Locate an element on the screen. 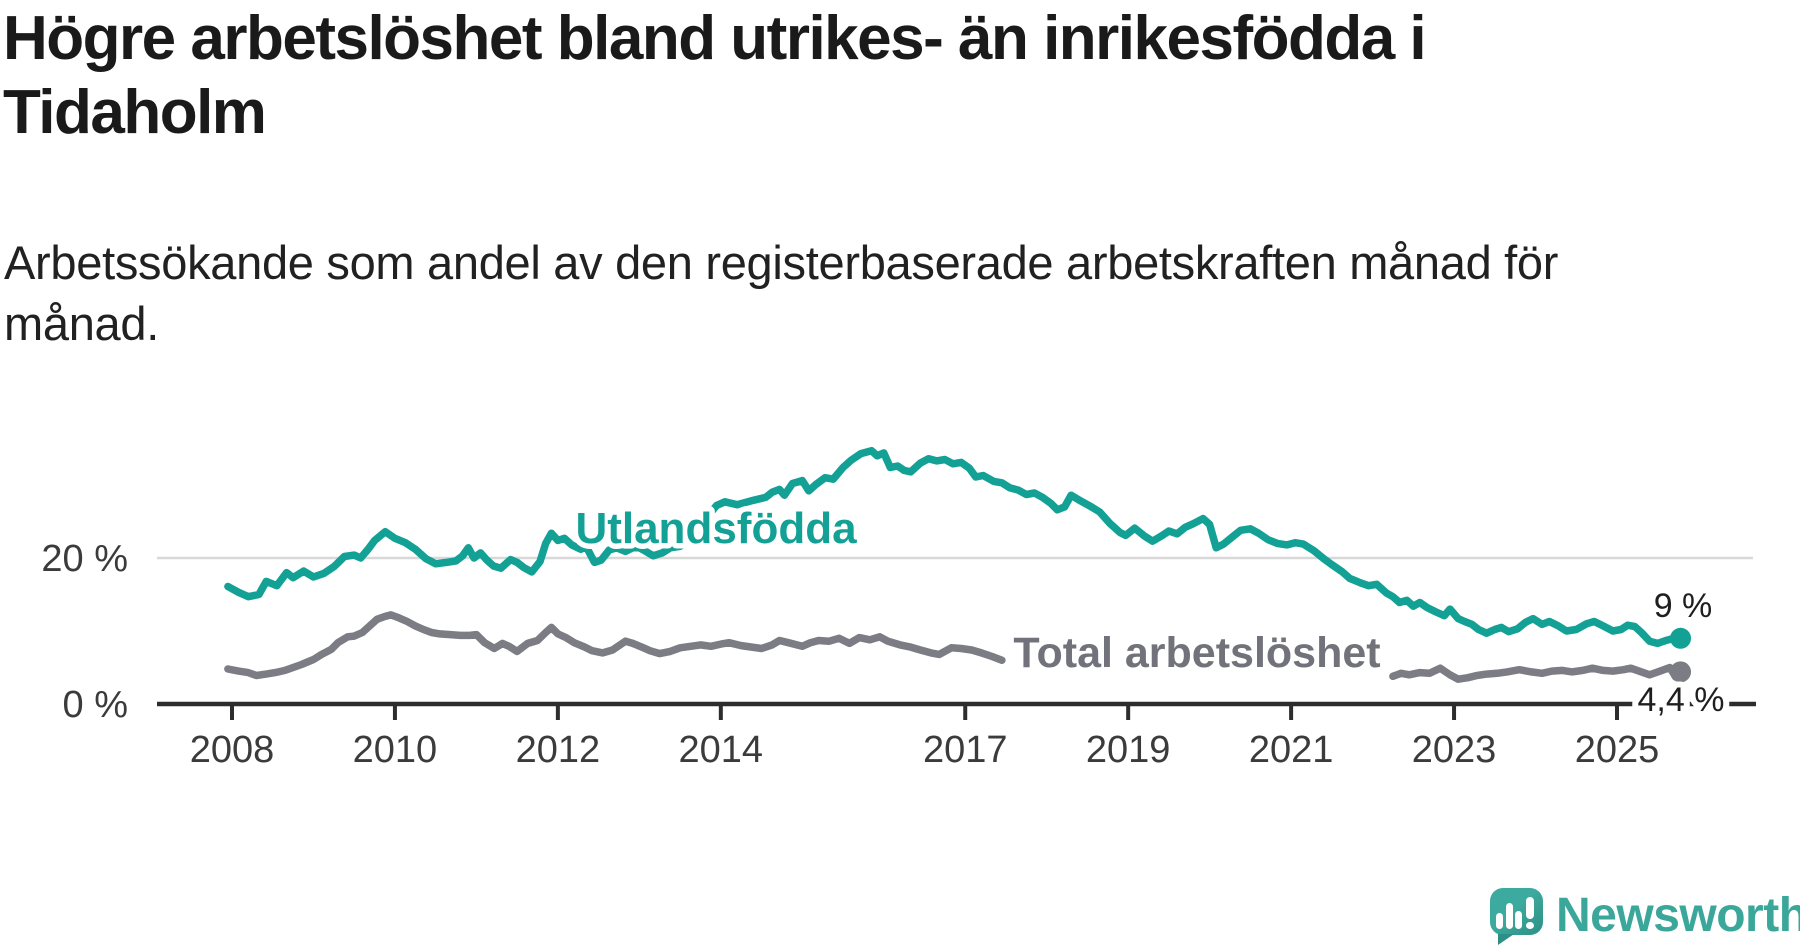 The height and width of the screenshot is (948, 1800). series-end-dot-total is located at coordinates (1681, 672).